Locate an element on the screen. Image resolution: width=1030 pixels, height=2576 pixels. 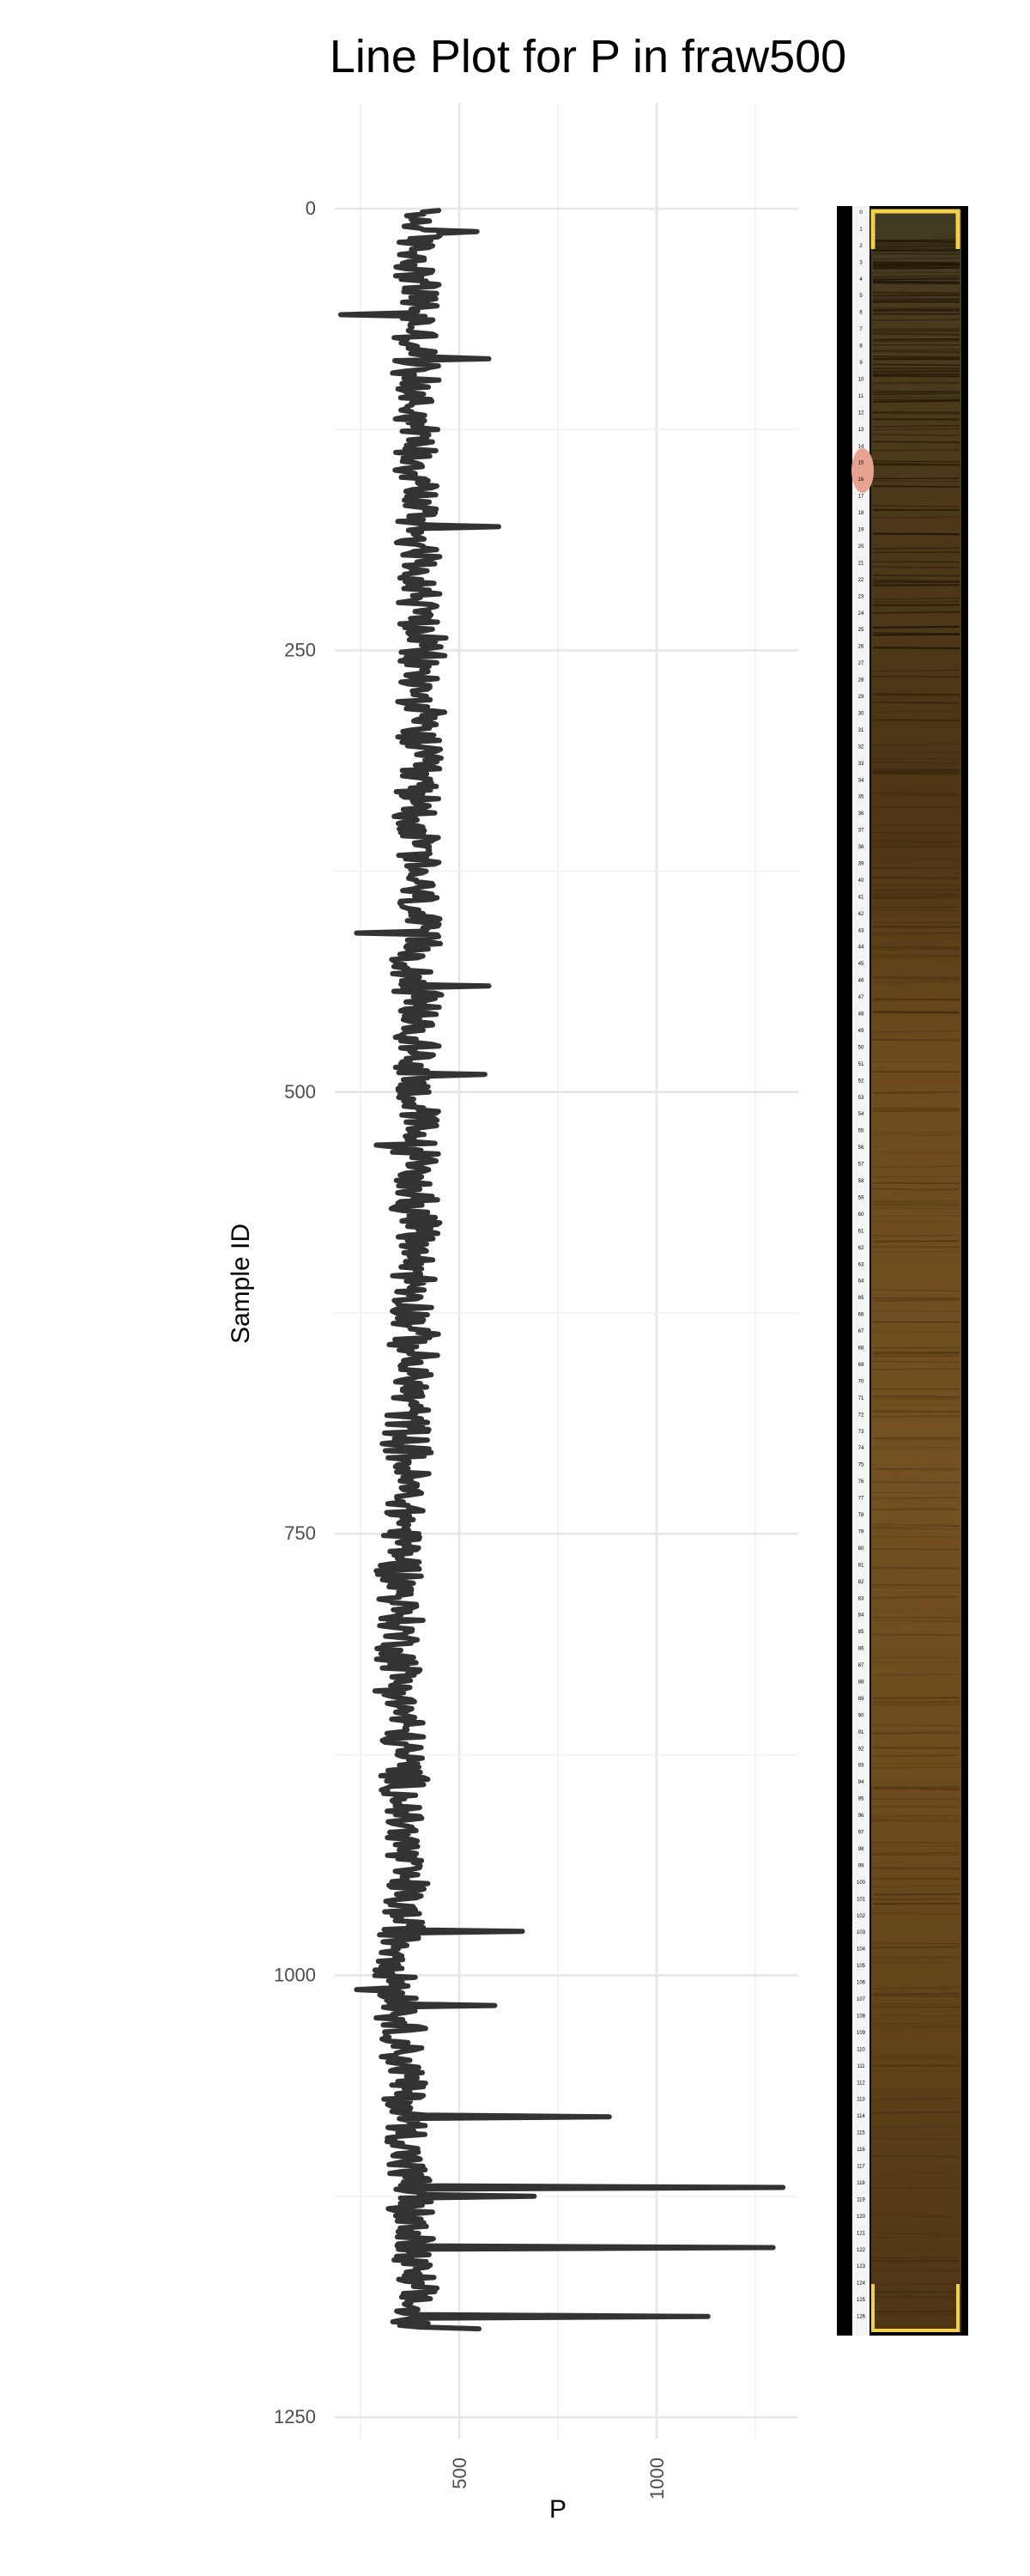
core-depth-label: 22 is located at coordinates (861, 580).